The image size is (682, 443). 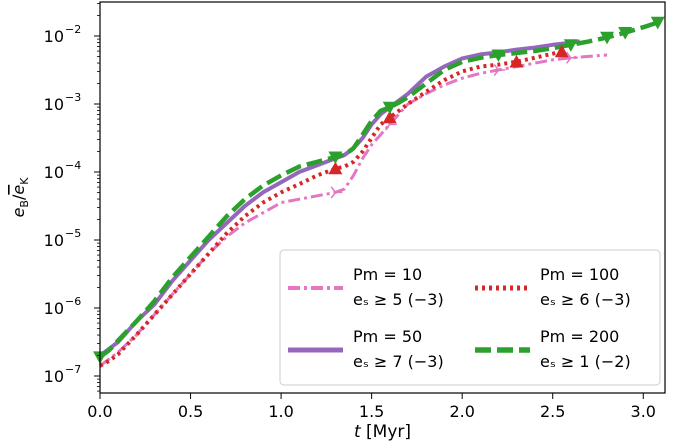 What do you see at coordinates (643, 411) in the screenshot?
I see `x-tick-label: 3.0` at bounding box center [643, 411].